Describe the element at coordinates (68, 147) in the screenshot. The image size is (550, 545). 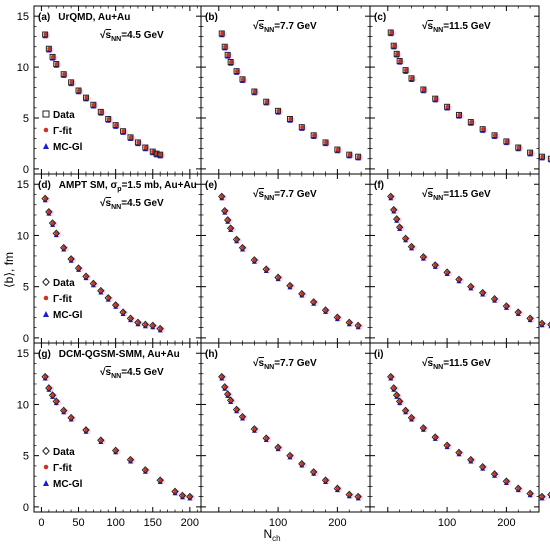
I see `legend-mc-label: MC-Gl` at that location.